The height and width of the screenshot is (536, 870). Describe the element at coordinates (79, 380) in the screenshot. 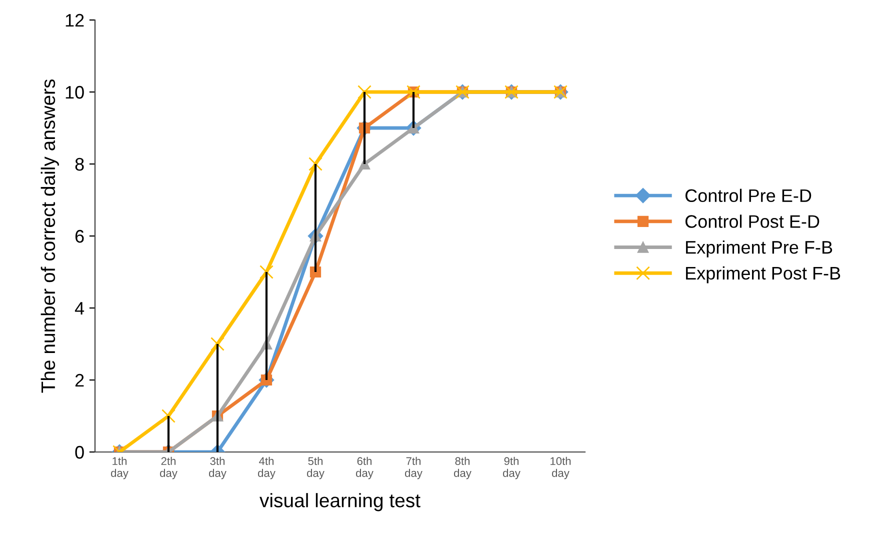

I see `y-tick-label: 2` at that location.